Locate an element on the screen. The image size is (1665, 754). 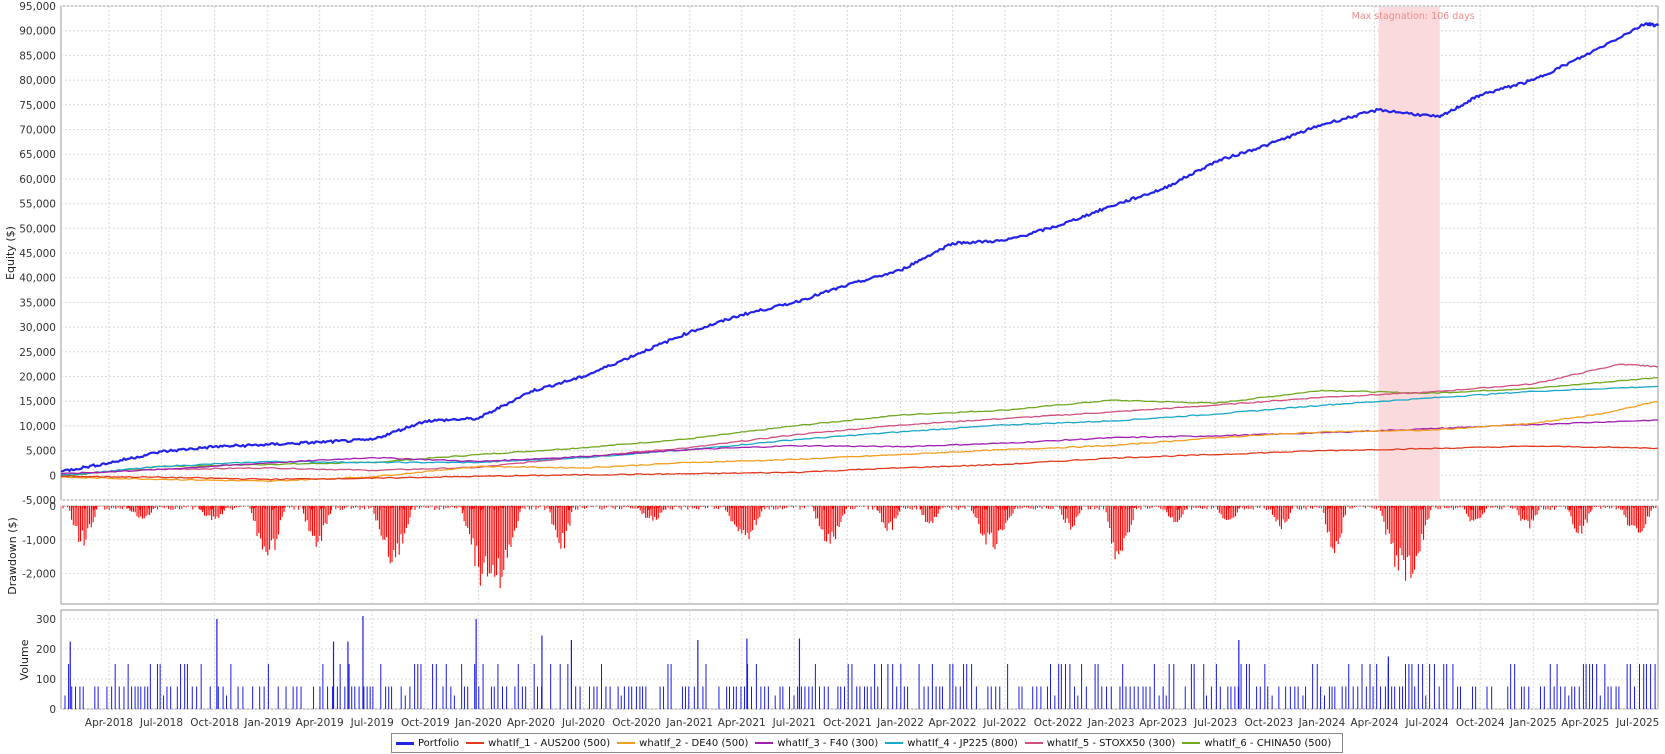
x-tick-label: Oct-2019 is located at coordinates (425, 723).